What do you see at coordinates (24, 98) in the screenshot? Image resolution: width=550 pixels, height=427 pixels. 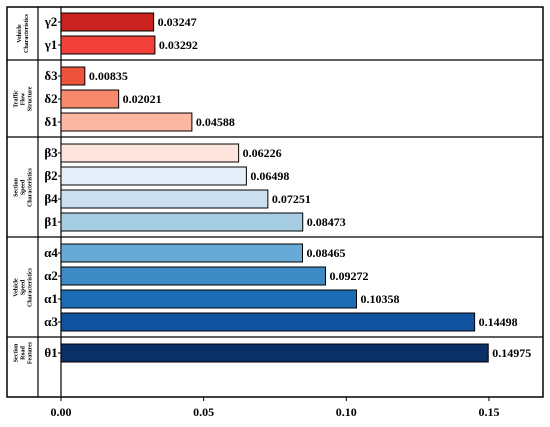 I see `group-label: TrafficFlowStructure` at bounding box center [24, 98].